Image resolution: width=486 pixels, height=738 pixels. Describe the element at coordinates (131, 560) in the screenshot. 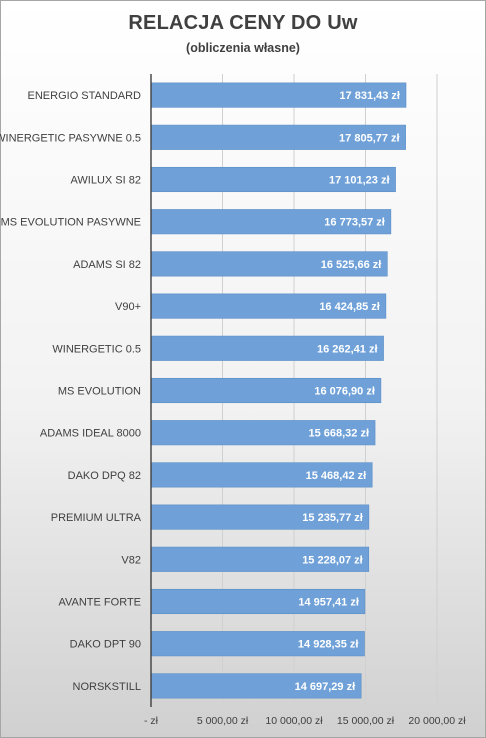

I see `category-label: V82` at that location.